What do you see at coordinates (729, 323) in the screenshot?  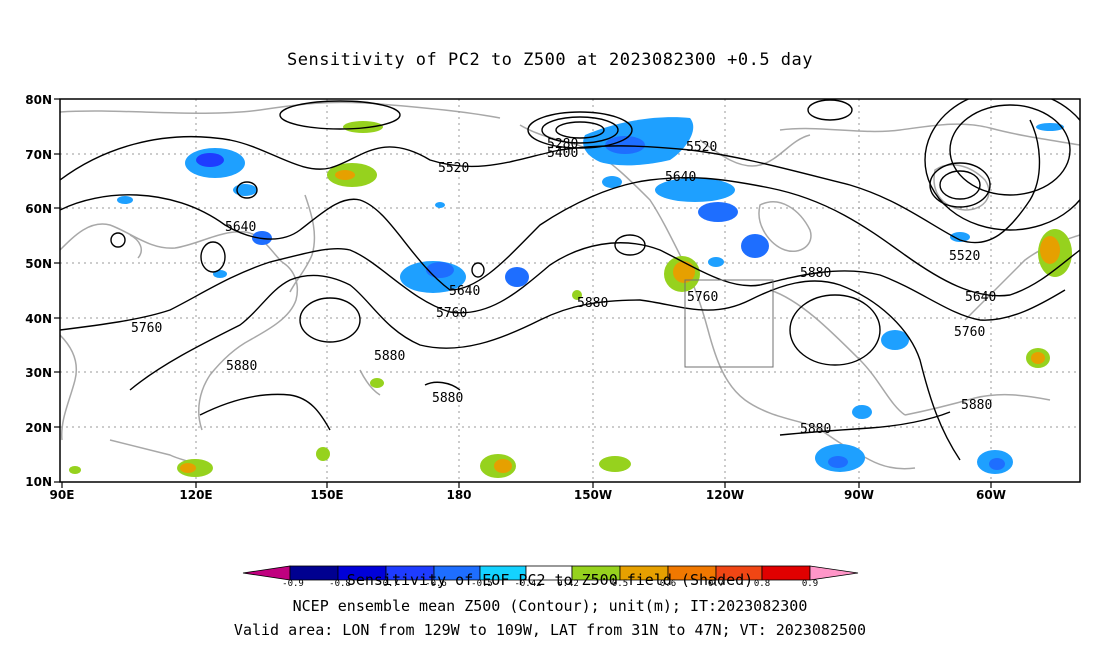 I see `valid-area-box` at bounding box center [729, 323].